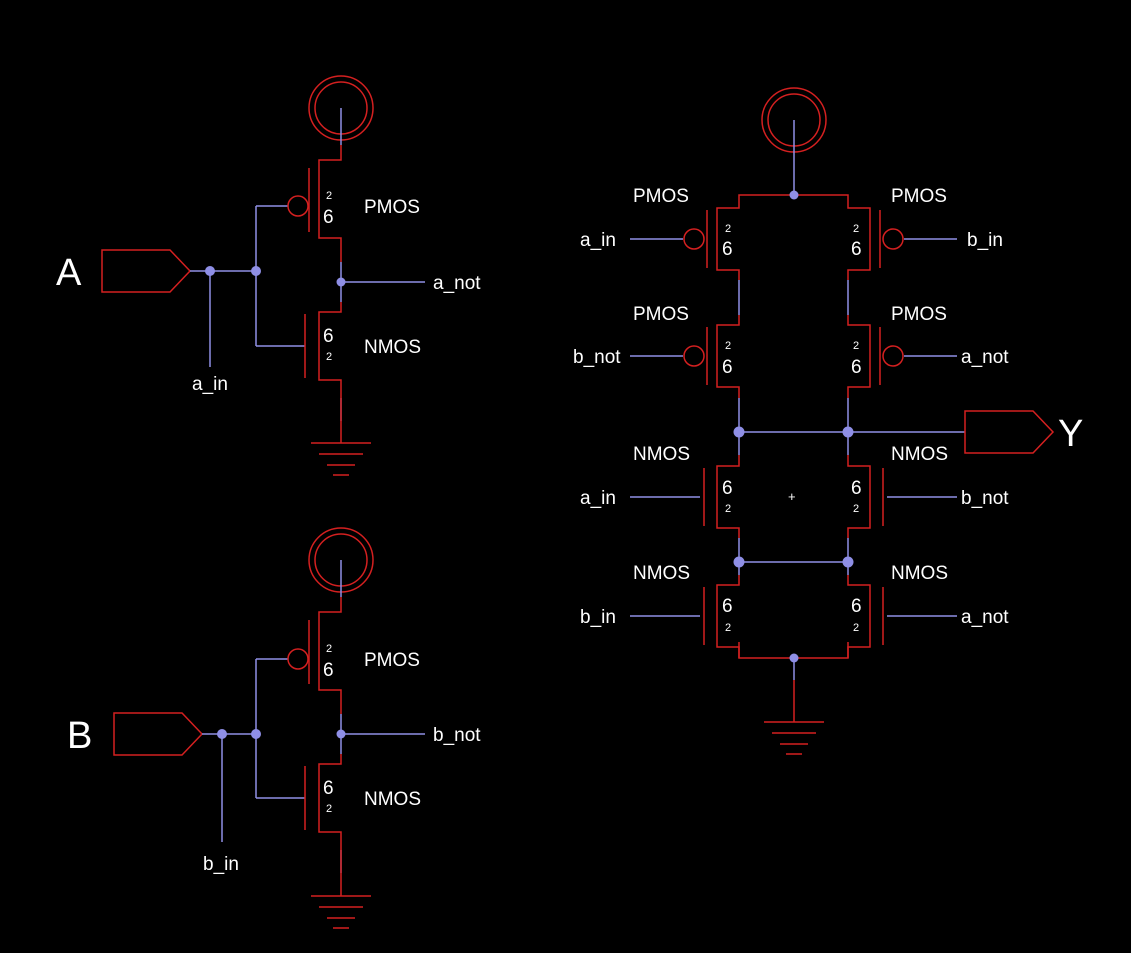 The width and height of the screenshot is (1131, 953). What do you see at coordinates (457, 735) in the screenshot?
I see `net-label-b-not: b_not` at bounding box center [457, 735].